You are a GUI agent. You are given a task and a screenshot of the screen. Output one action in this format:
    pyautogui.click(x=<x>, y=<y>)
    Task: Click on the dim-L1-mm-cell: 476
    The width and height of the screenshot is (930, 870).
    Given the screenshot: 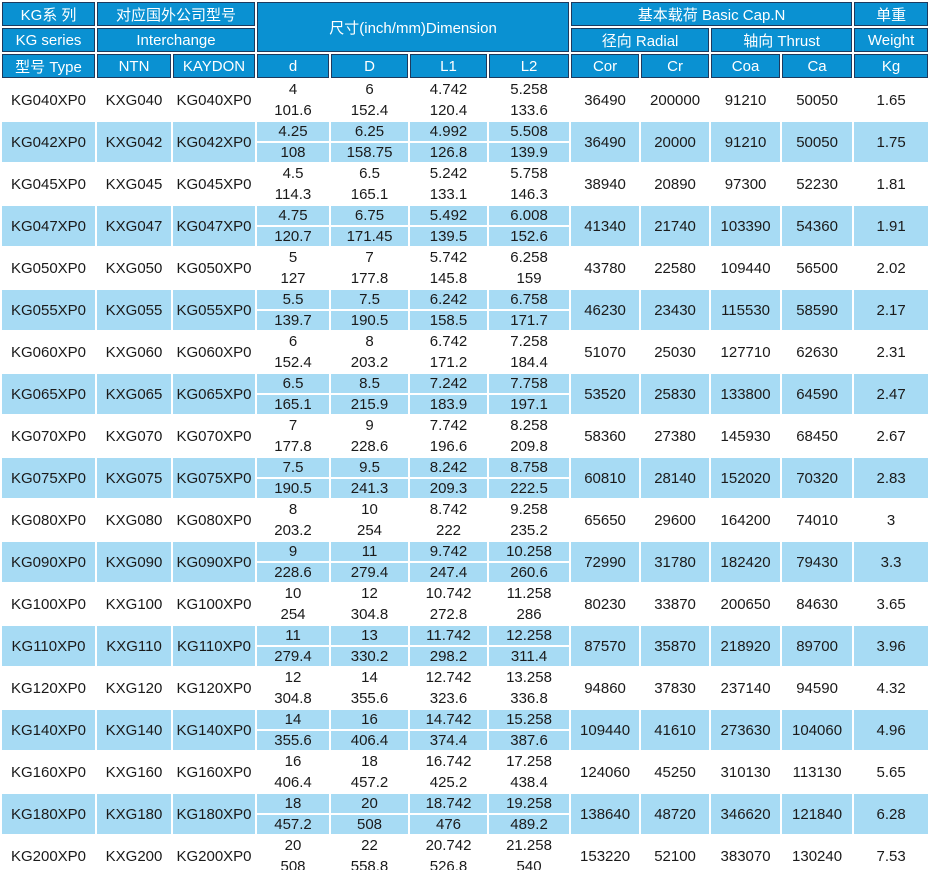 What is the action you would take?
    pyautogui.click(x=449, y=824)
    